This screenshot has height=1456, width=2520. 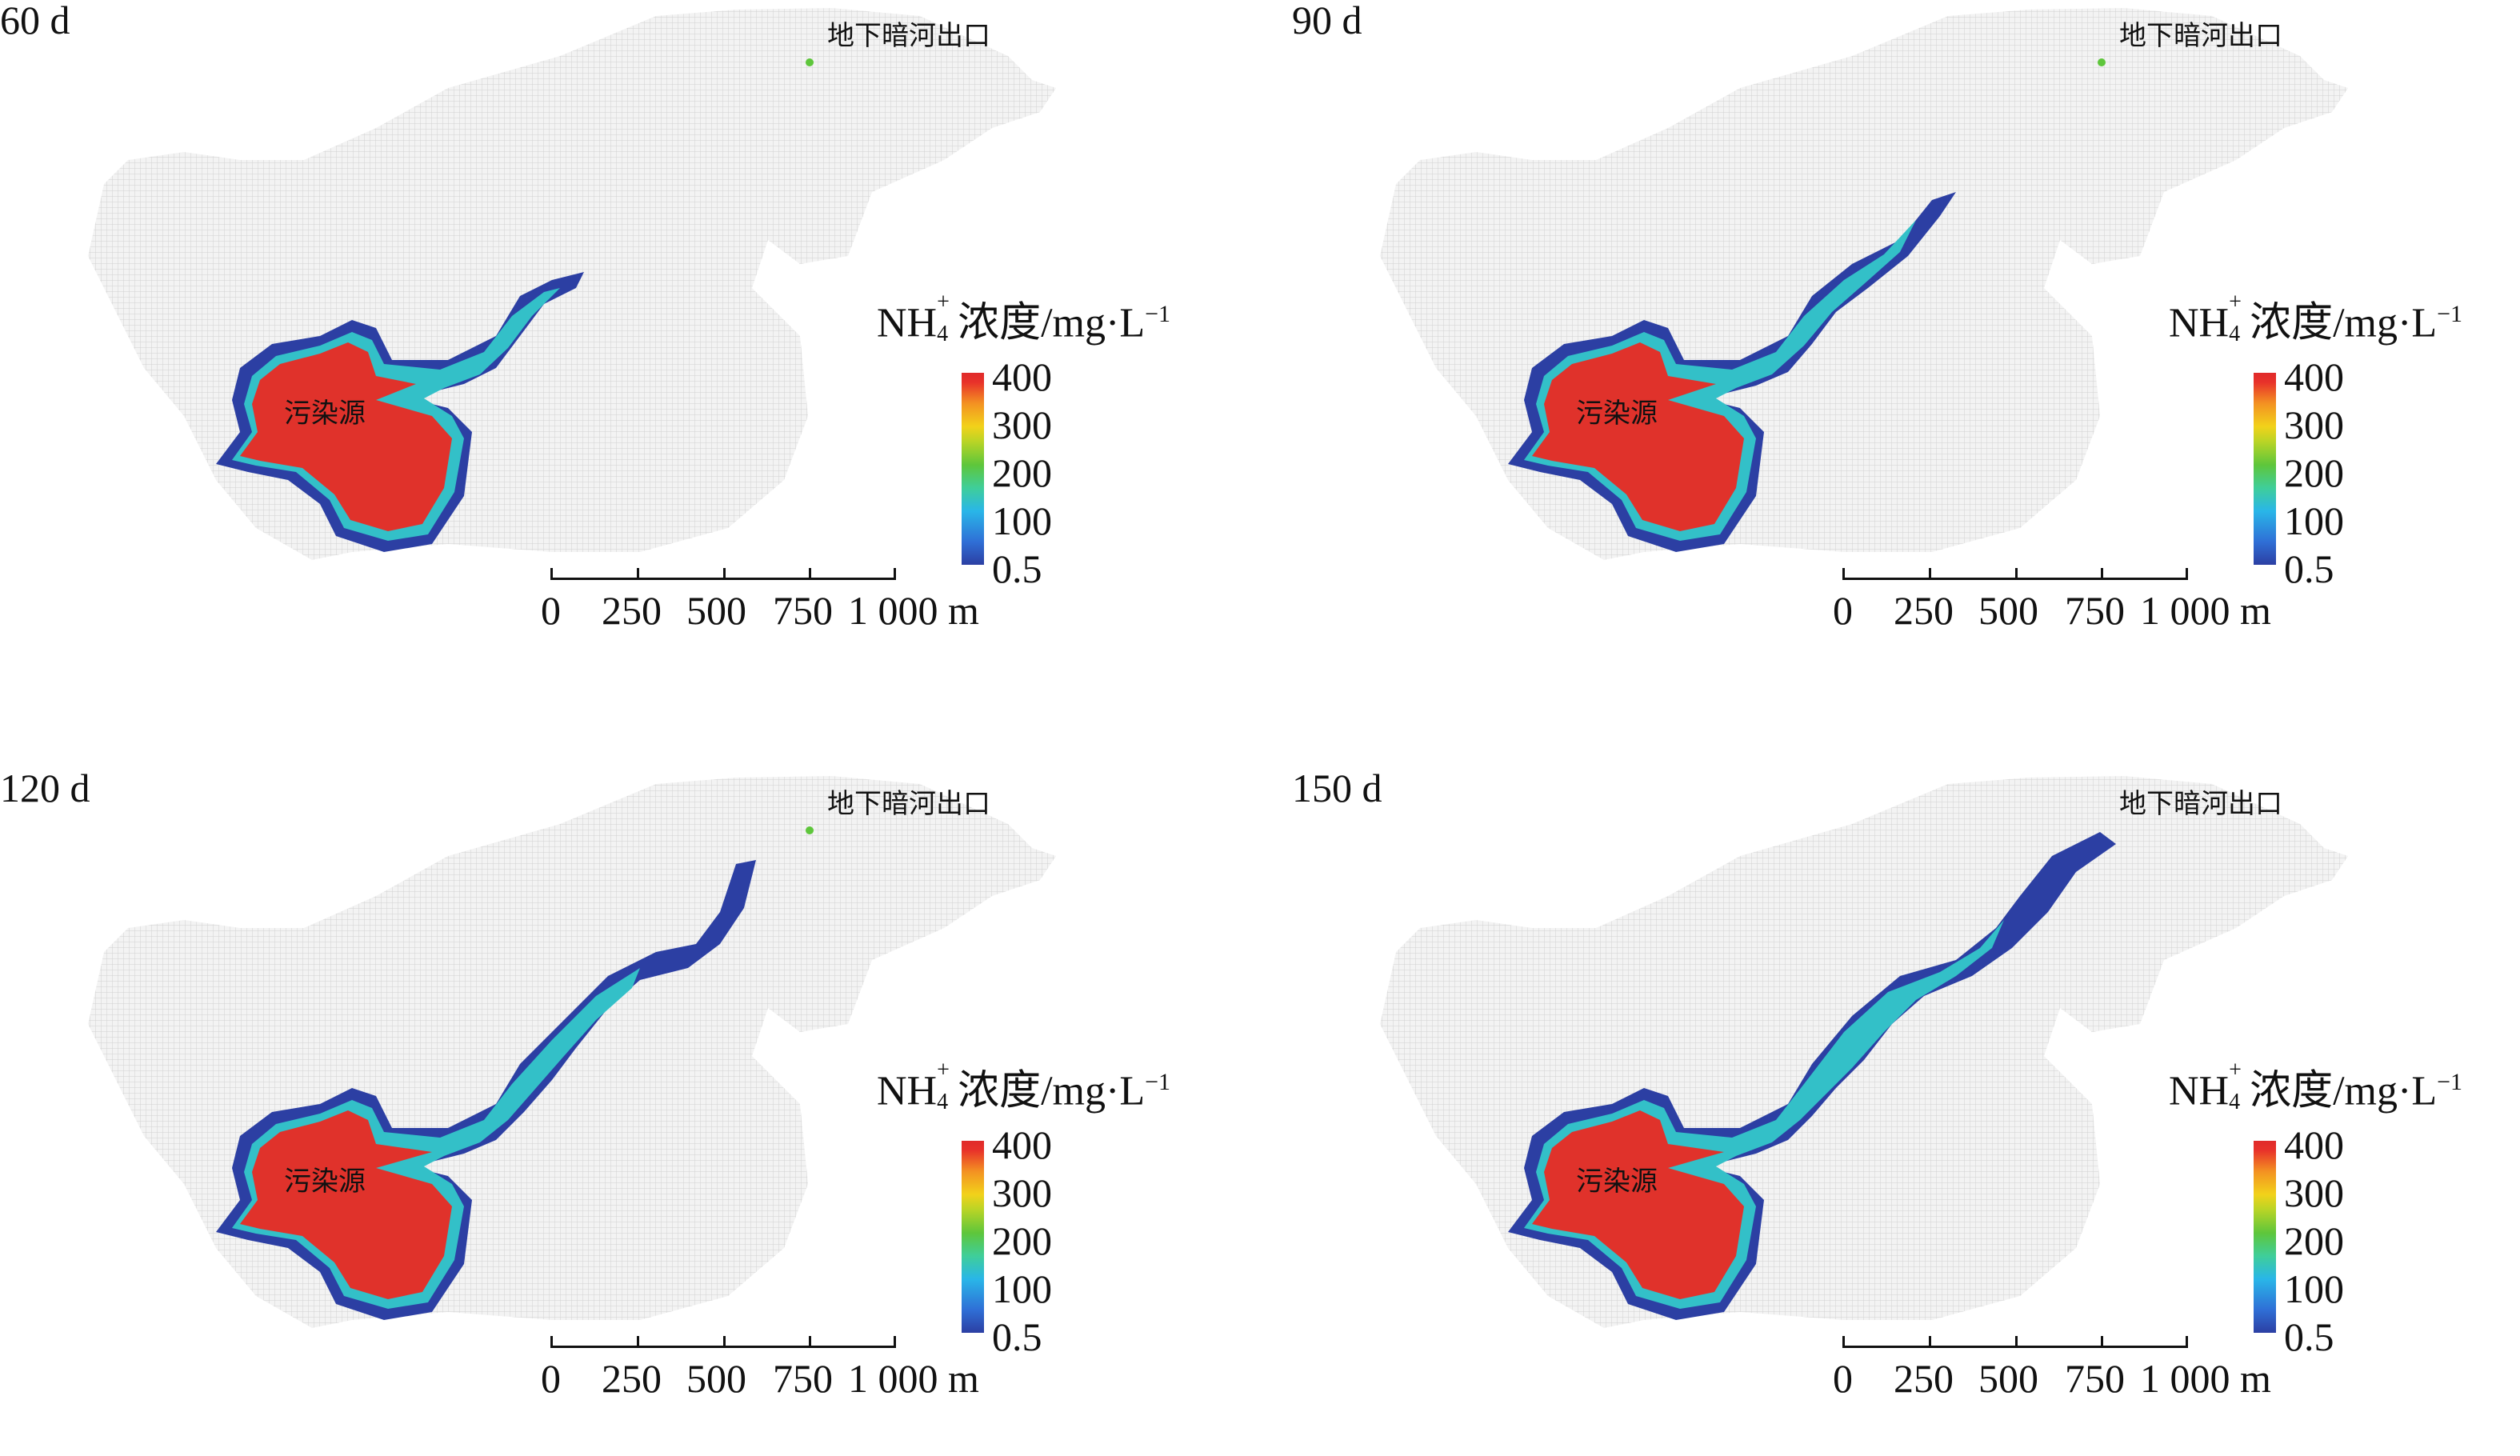 I want to click on time-label: 90 d, so click(x=1327, y=21).